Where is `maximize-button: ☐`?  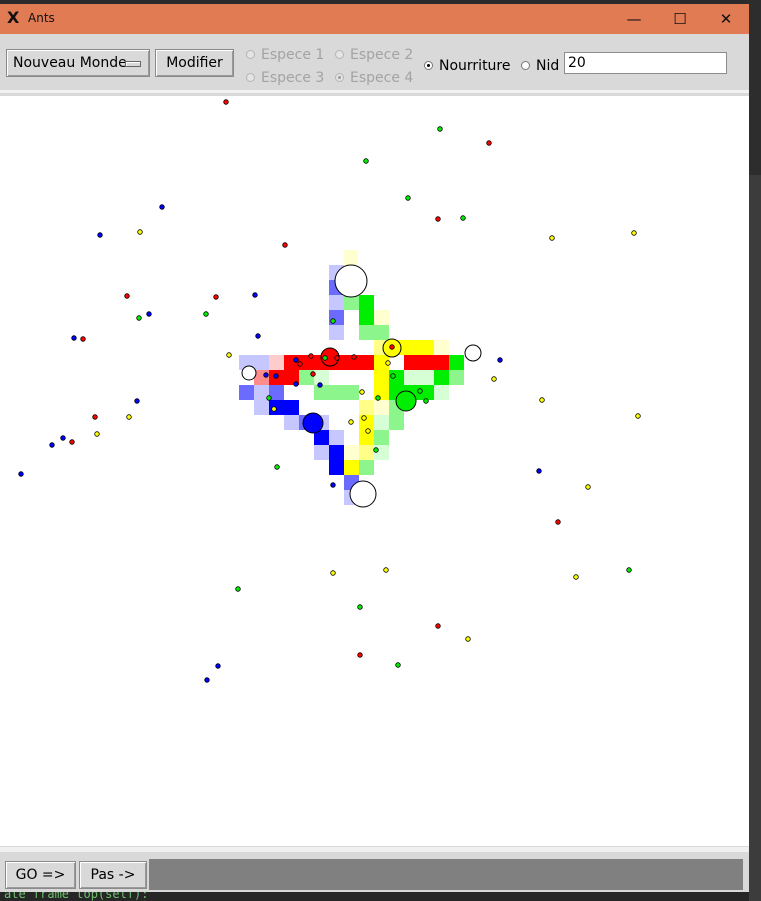 maximize-button: ☐ is located at coordinates (680, 19).